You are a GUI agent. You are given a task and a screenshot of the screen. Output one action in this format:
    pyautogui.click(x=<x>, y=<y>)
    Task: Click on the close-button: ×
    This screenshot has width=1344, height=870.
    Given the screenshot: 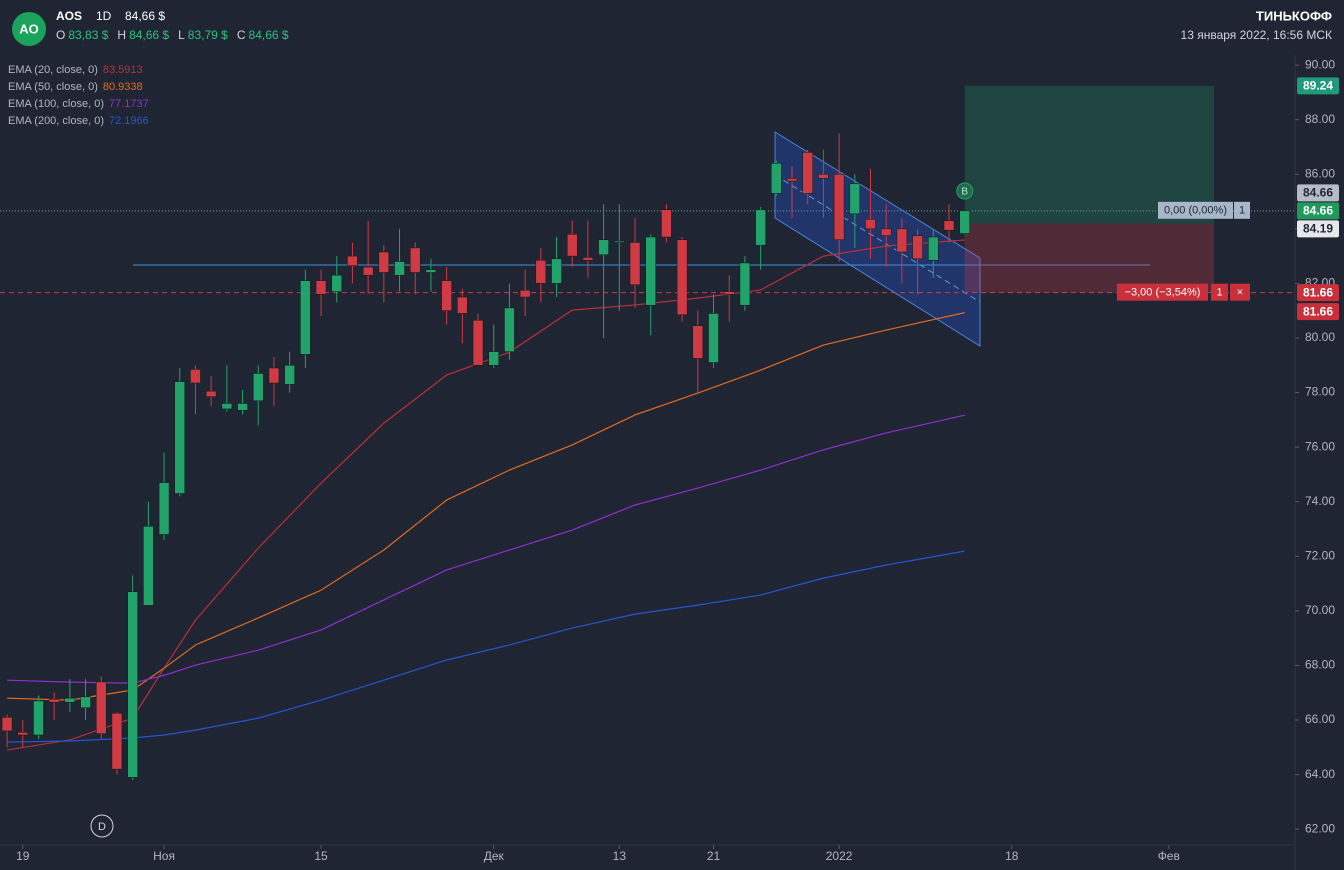 What is the action you would take?
    pyautogui.click(x=1240, y=293)
    